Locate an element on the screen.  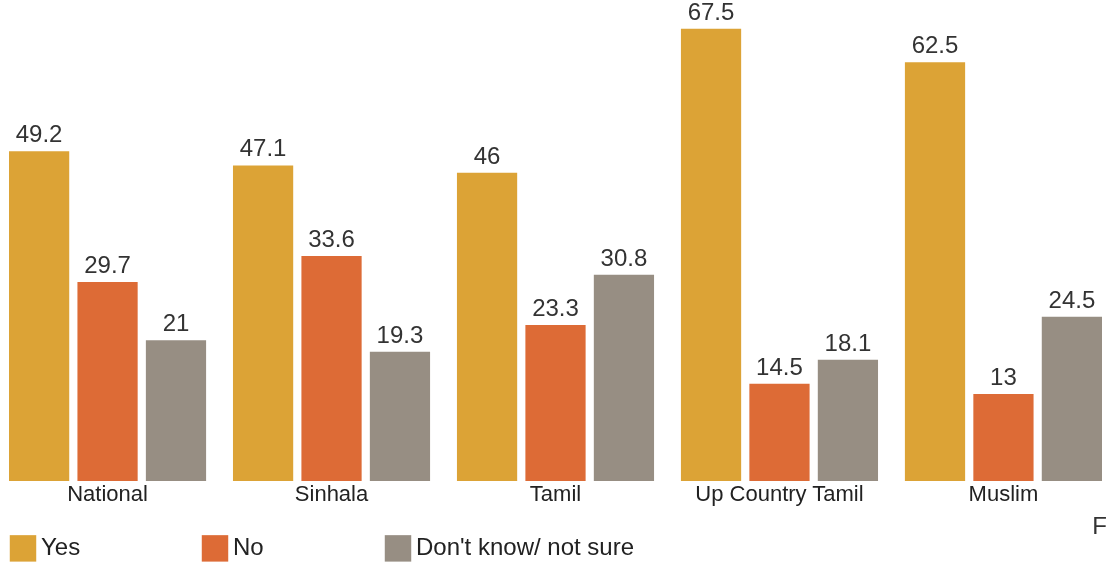
x-tick-label: Tamil is located at coordinates (555, 493).